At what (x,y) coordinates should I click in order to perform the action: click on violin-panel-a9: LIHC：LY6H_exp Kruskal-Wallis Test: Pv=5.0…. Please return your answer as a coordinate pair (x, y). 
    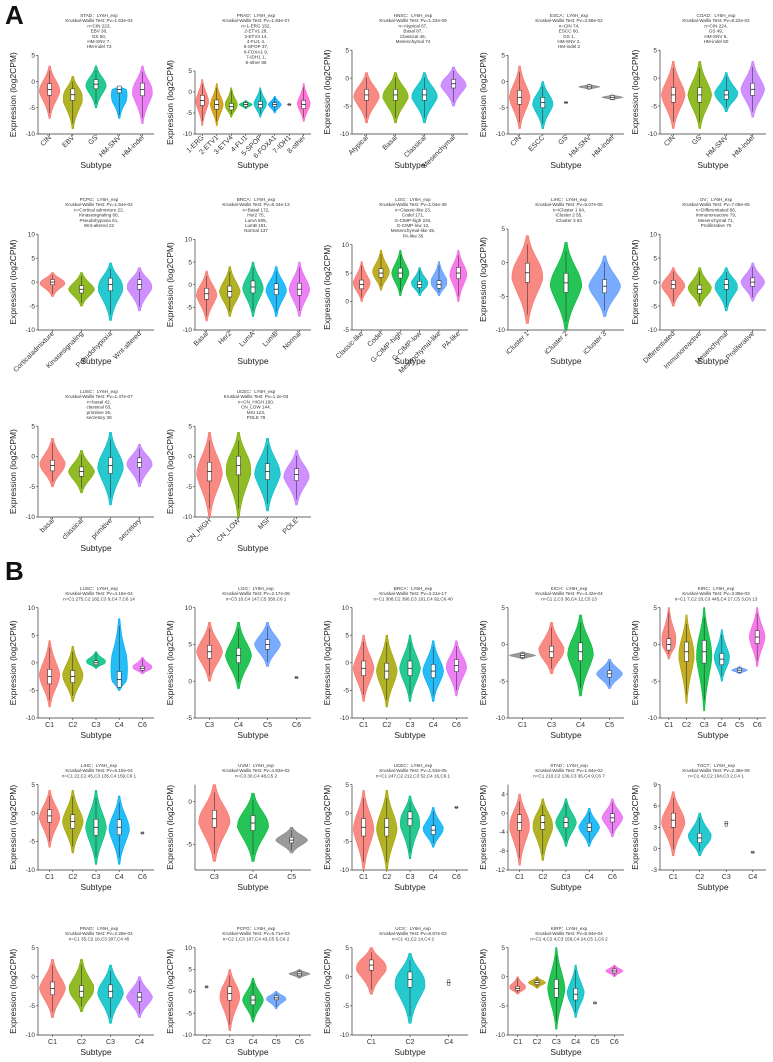
    Looking at the image, I should click on (553, 281).